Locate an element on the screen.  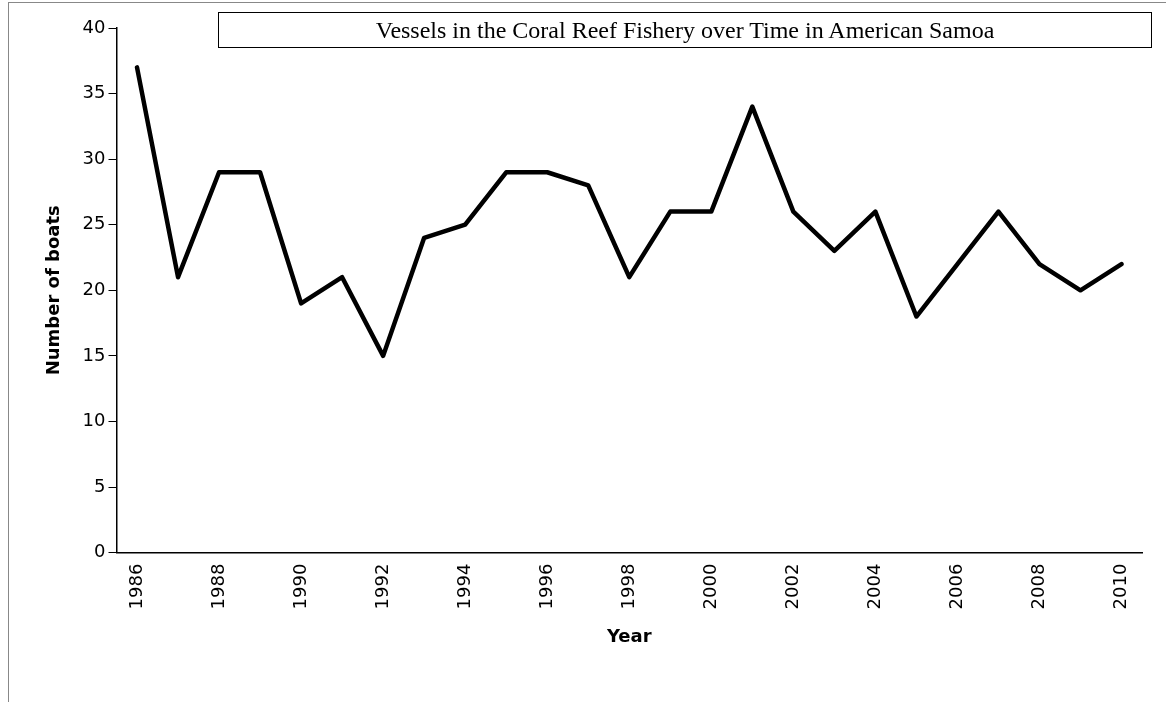
x-tick-label: 1986 is located at coordinates (135, 586).